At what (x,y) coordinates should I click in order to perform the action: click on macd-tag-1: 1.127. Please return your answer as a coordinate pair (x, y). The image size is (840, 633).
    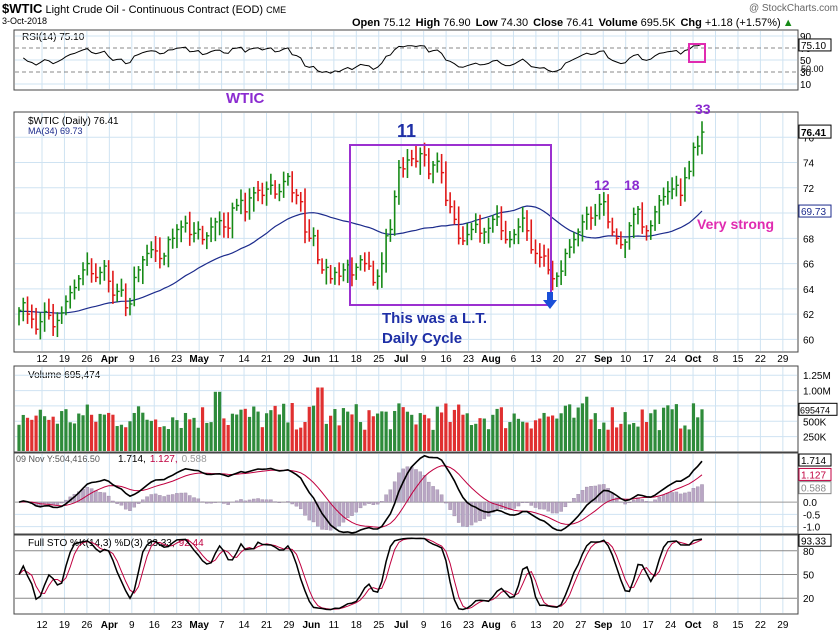
    Looking at the image, I should click on (813, 475).